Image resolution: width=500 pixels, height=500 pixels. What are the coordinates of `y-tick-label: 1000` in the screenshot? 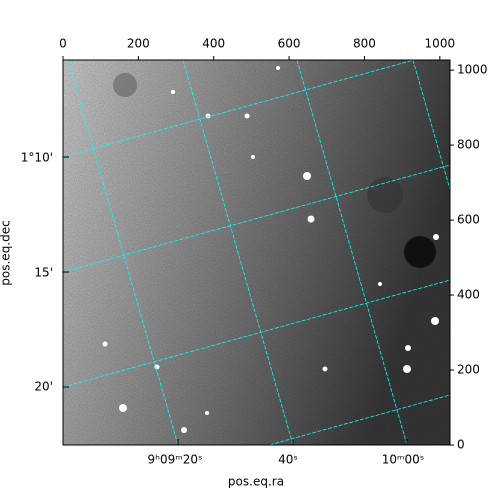 It's located at (472, 70).